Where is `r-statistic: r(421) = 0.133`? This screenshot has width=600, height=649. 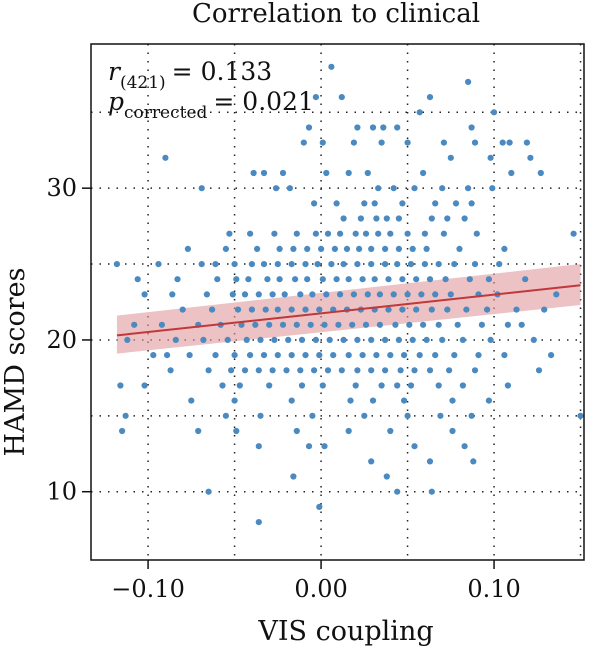
r-statistic: r(421) = 0.133 is located at coordinates (190, 75).